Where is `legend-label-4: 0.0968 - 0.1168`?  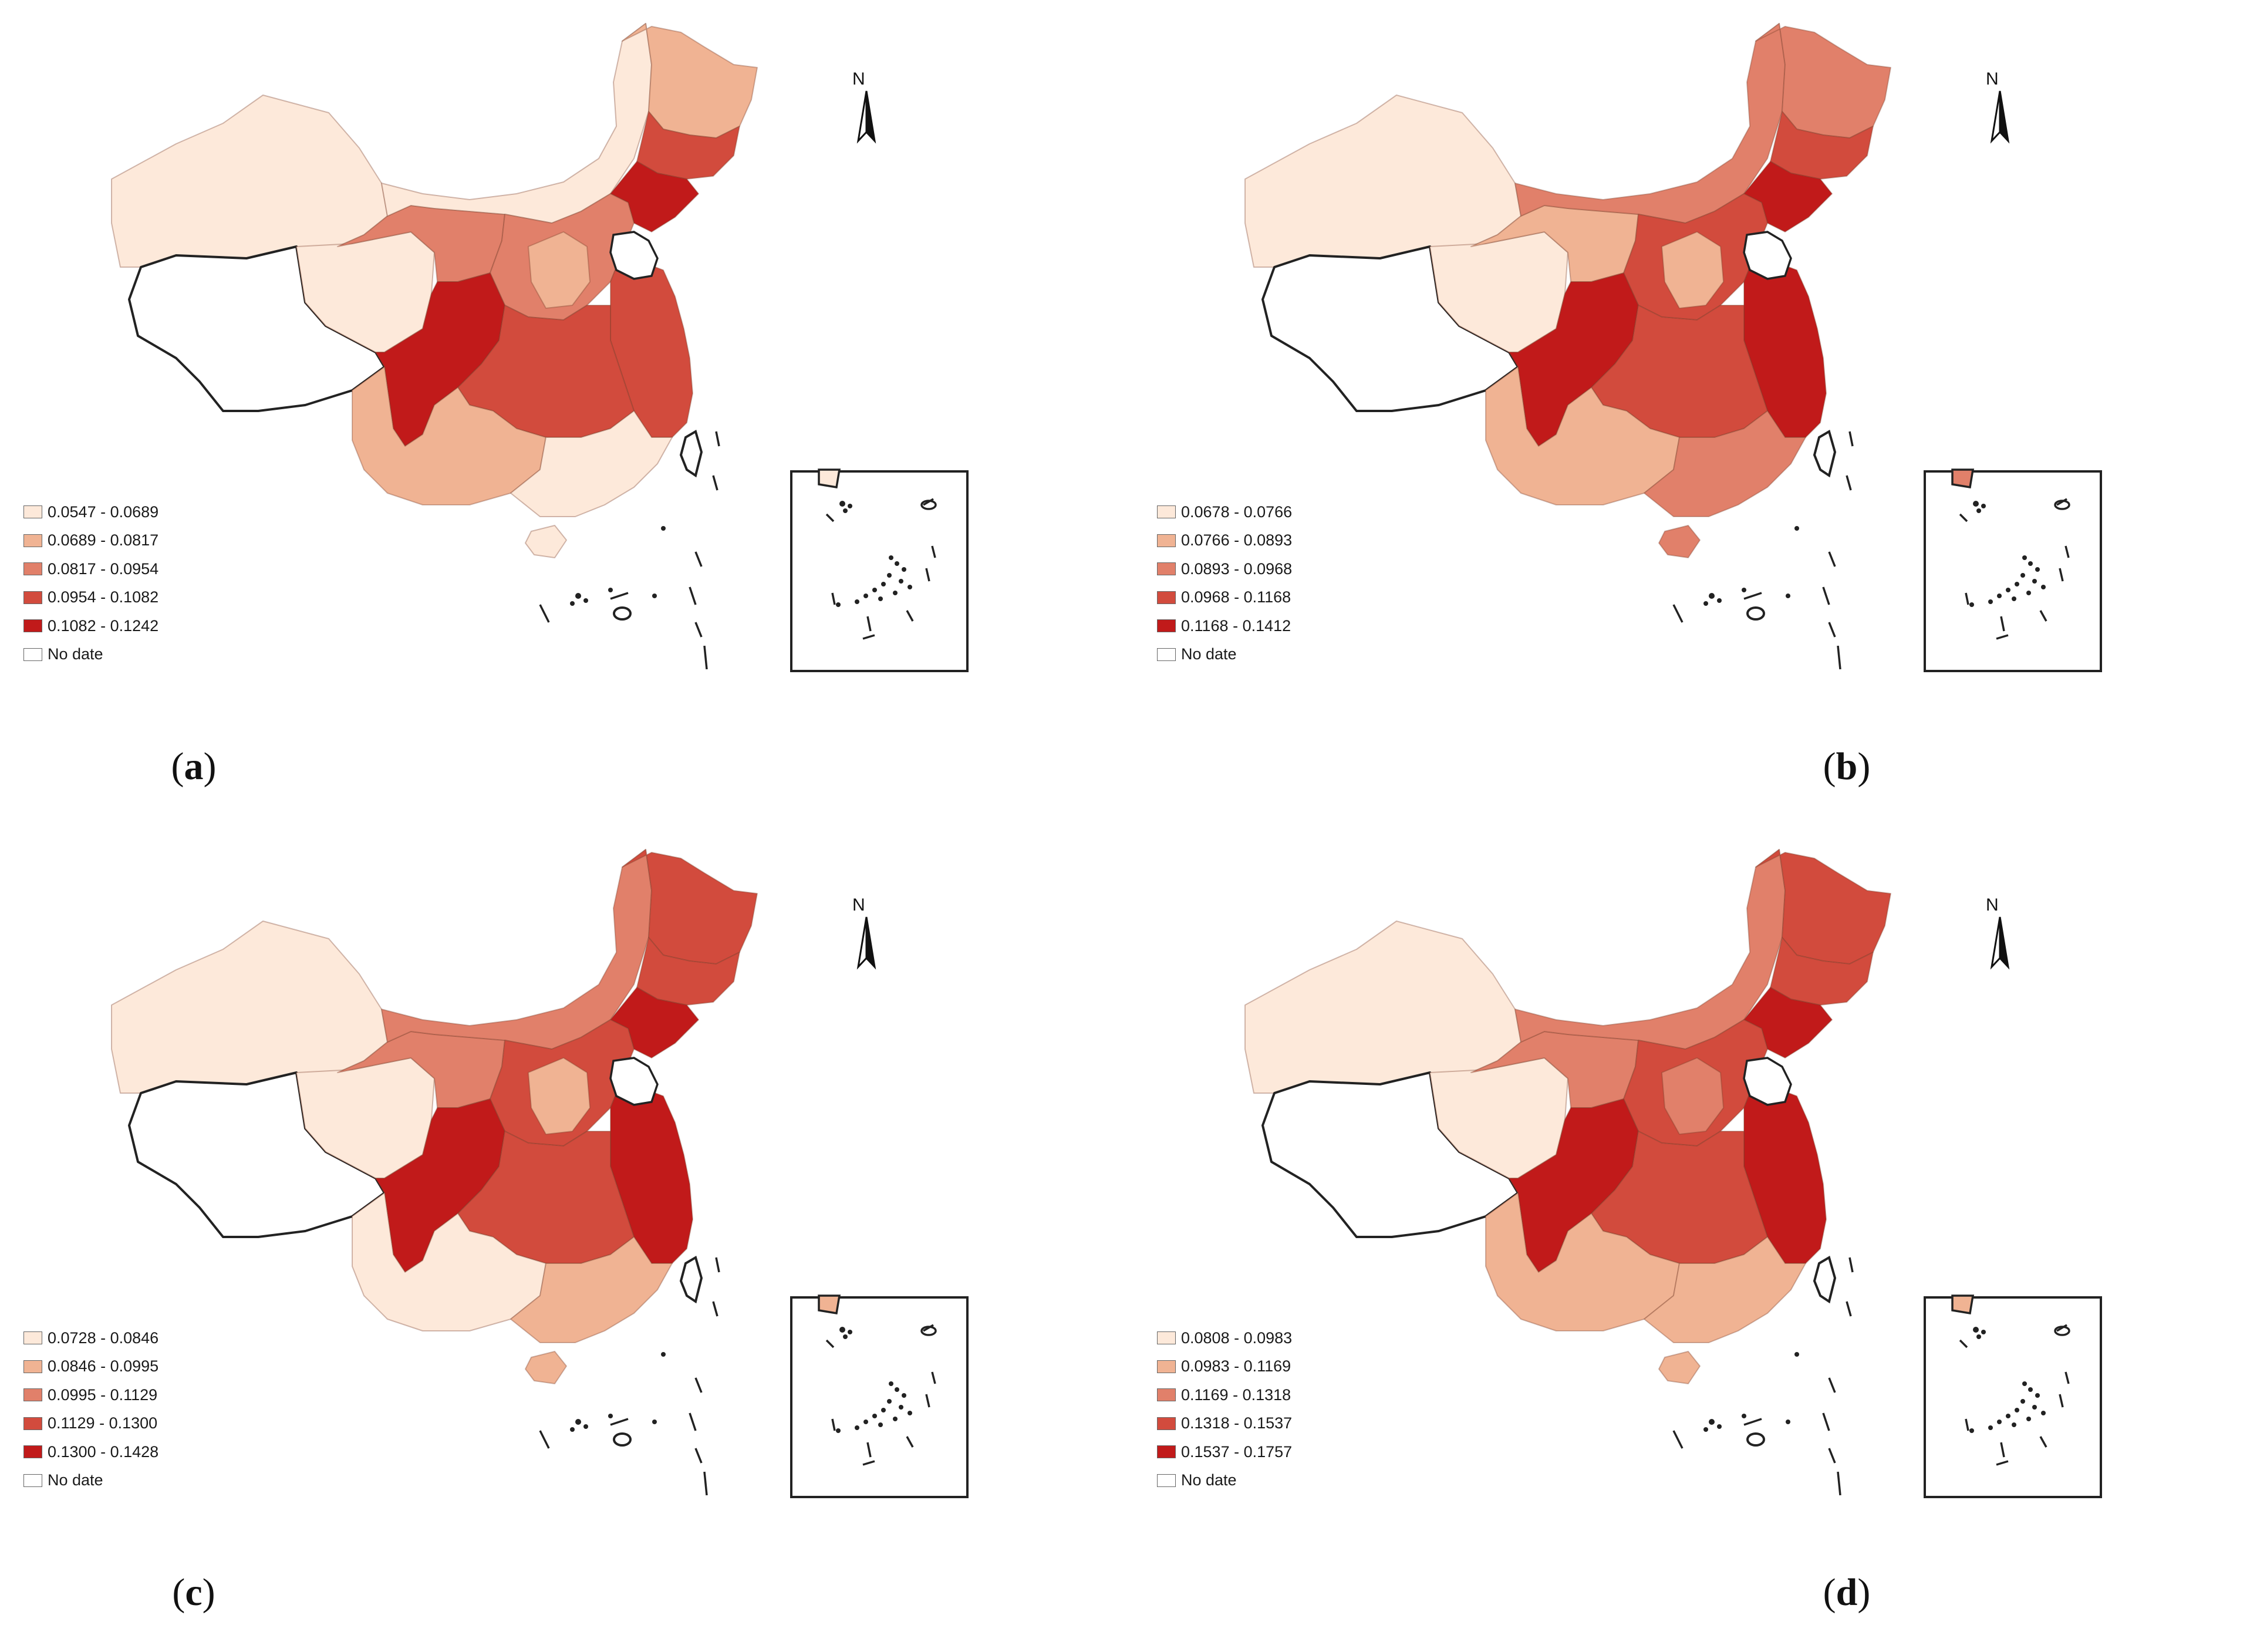 legend-label-4: 0.0968 - 0.1168 is located at coordinates (1236, 597).